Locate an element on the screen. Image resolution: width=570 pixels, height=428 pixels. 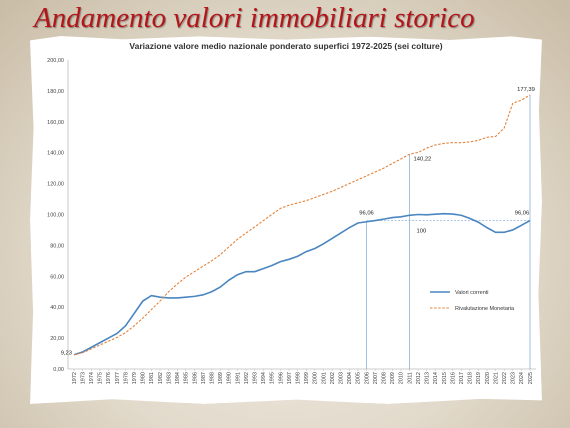
data-label: 9,23 is located at coordinates (66, 354).